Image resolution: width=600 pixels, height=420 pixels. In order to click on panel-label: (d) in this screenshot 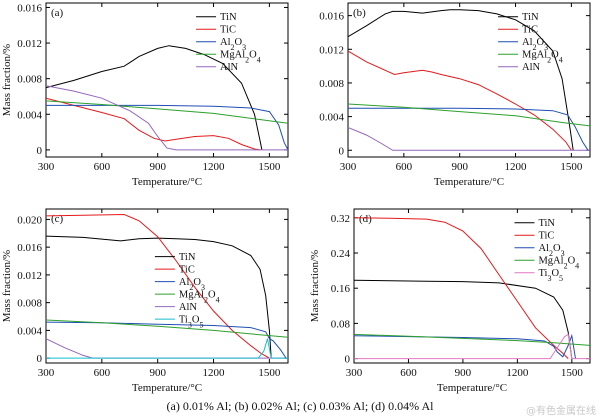, I will do `click(365, 219)`.